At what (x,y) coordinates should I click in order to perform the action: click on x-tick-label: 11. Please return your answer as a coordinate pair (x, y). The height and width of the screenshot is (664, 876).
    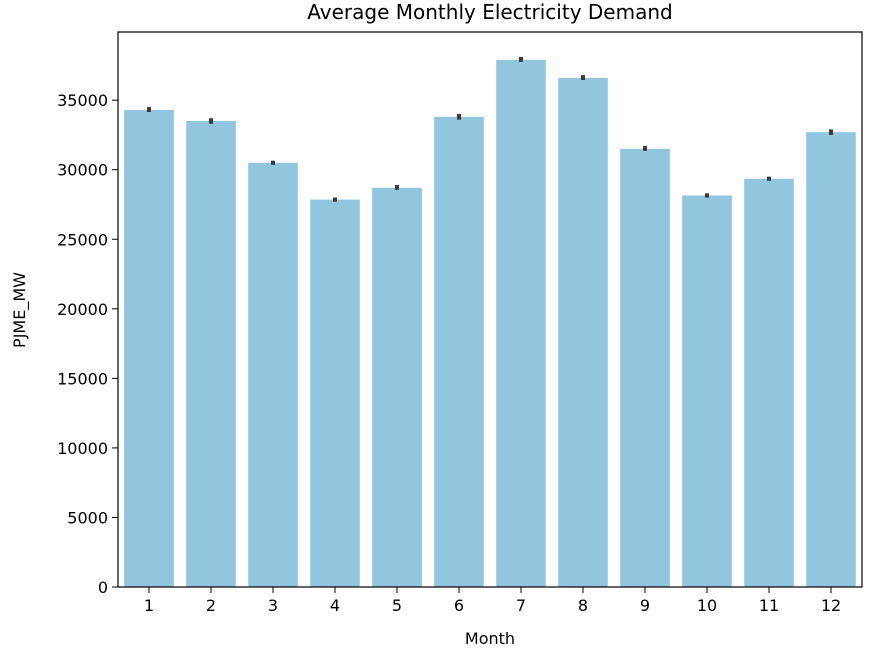
    Looking at the image, I should click on (769, 605).